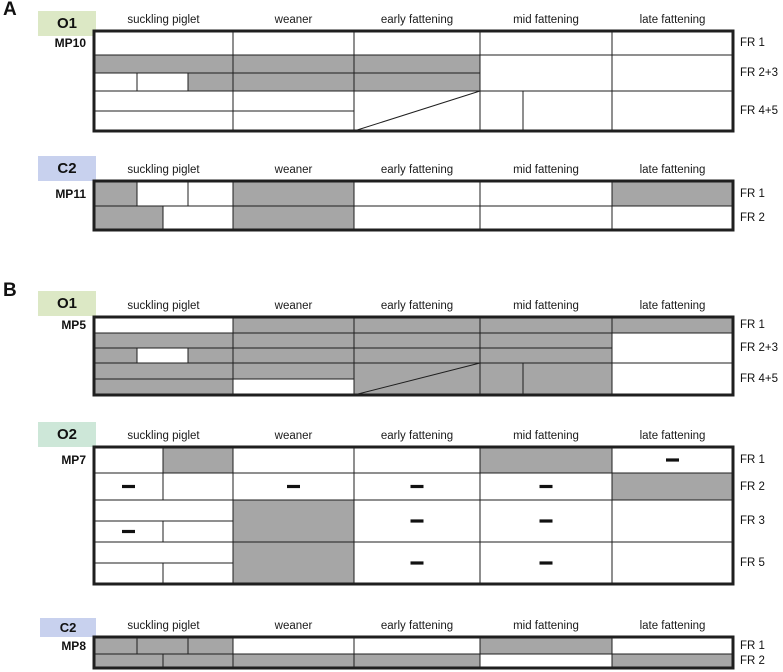 Image resolution: width=783 pixels, height=672 pixels. What do you see at coordinates (70, 193) in the screenshot?
I see `mp-label: MP11` at bounding box center [70, 193].